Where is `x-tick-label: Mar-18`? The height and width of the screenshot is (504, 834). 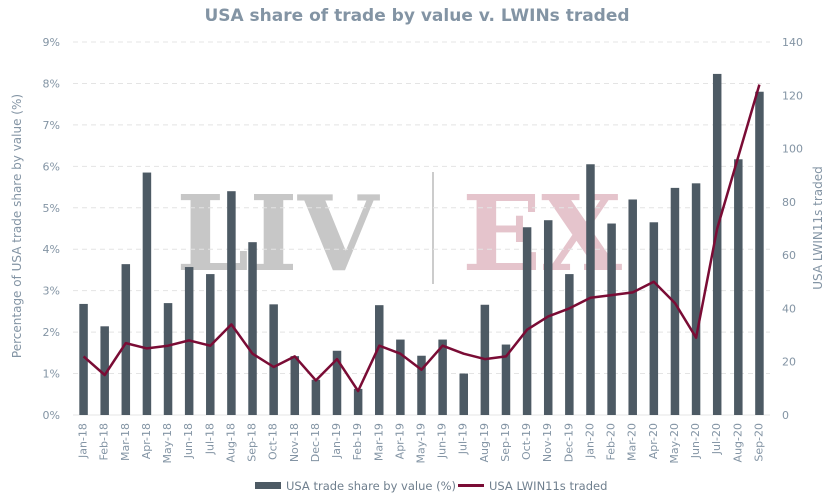 x-tick-label: Mar-18 is located at coordinates (125, 442).